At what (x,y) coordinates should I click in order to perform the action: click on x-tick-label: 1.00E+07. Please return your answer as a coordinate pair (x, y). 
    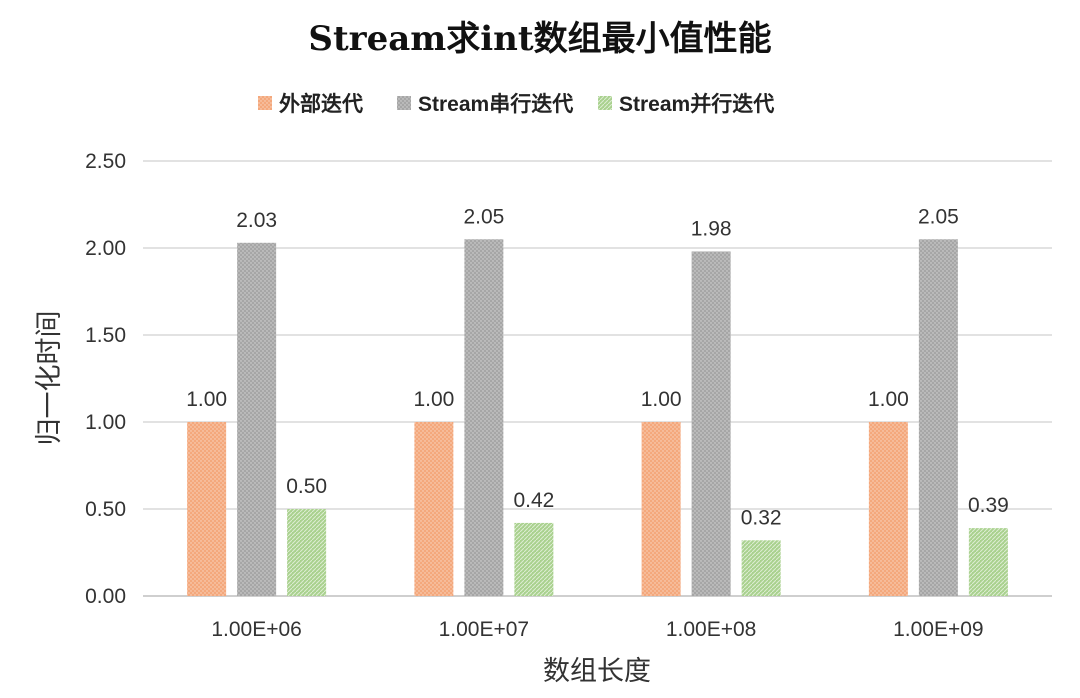
    Looking at the image, I should click on (484, 629).